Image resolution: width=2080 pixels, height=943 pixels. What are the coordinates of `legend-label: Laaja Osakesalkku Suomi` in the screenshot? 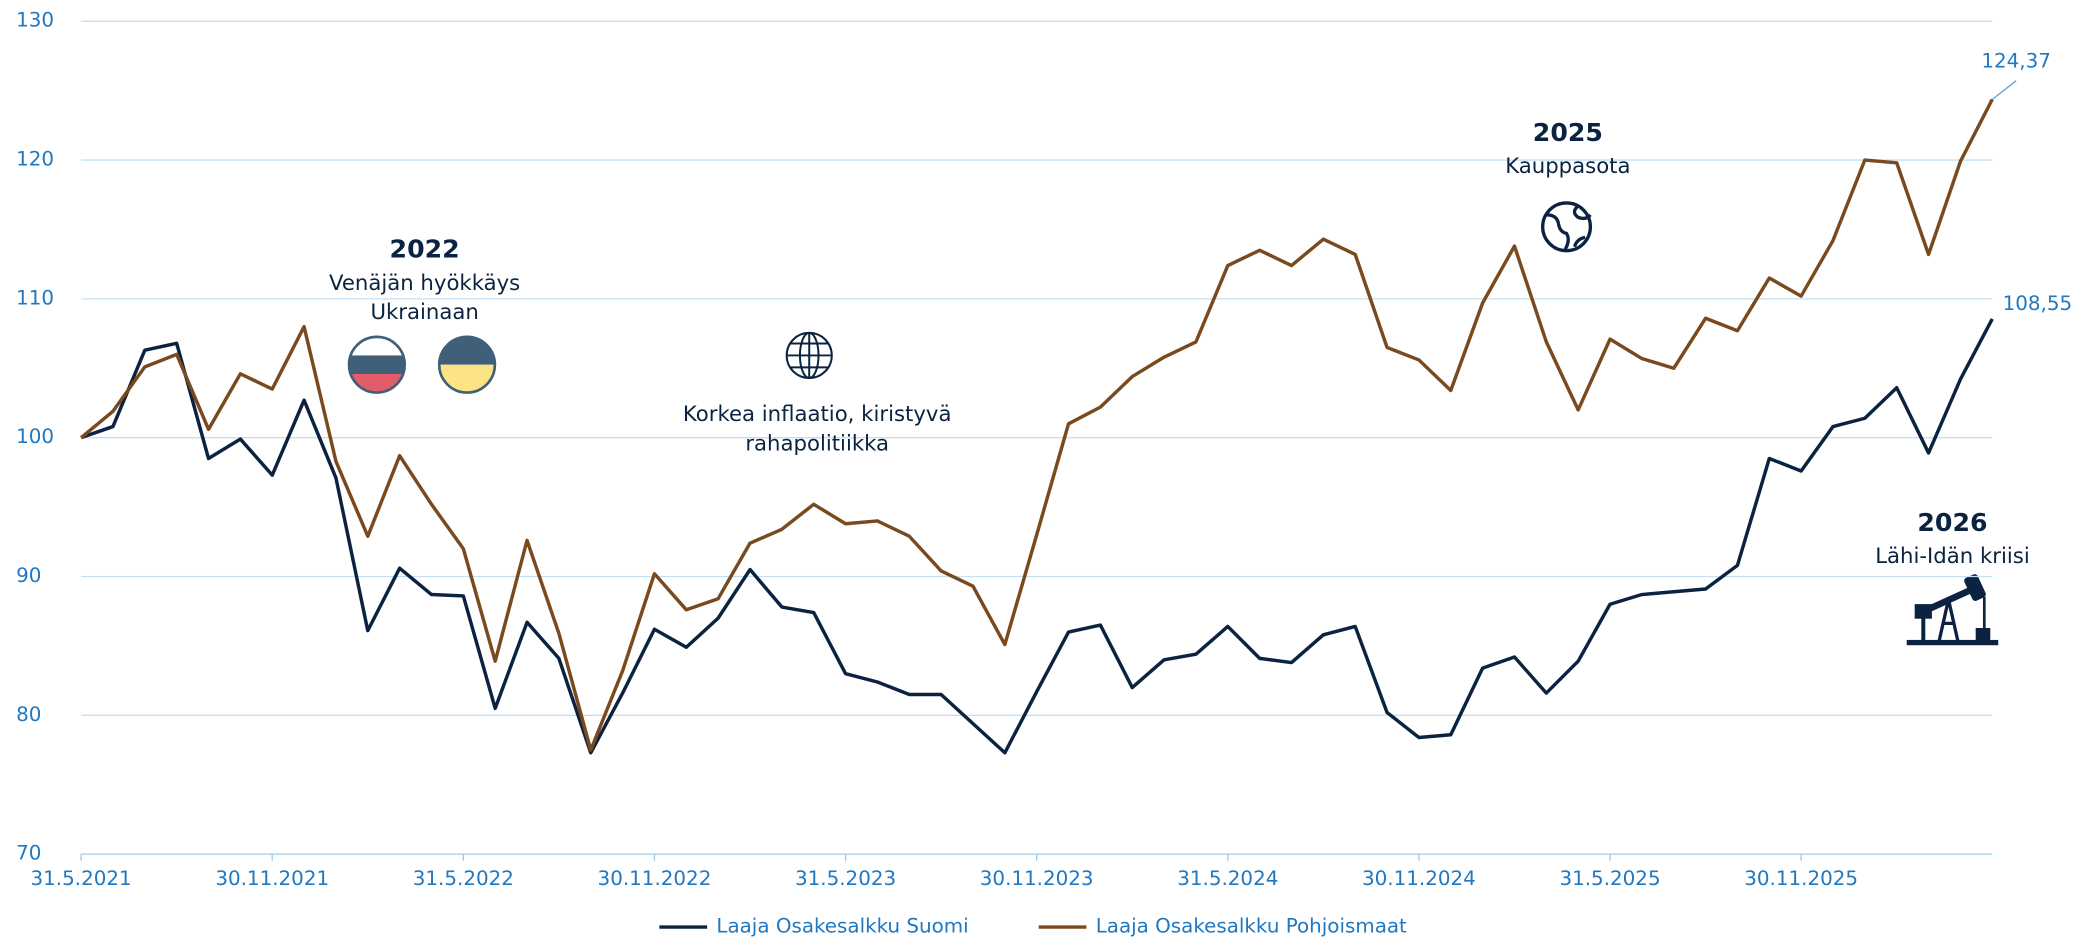 It's located at (842, 926).